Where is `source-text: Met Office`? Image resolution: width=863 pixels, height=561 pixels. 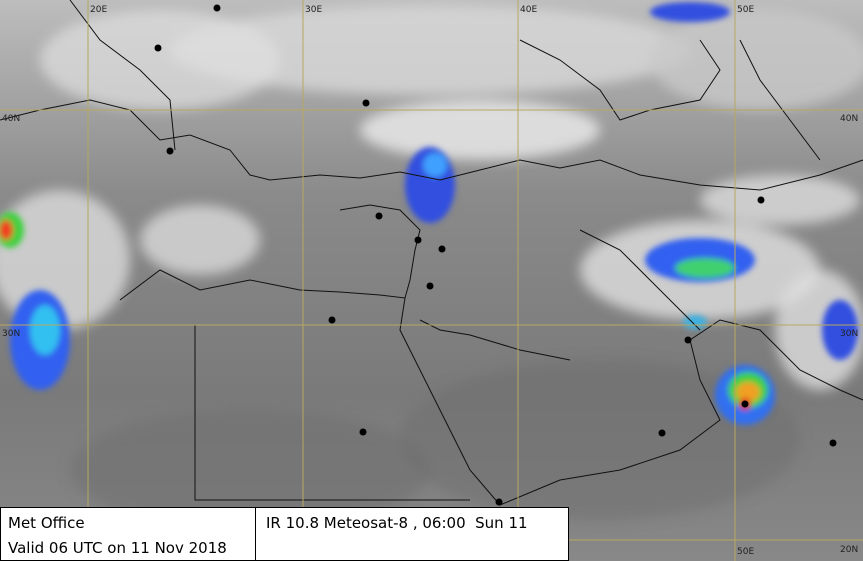
source-text: Met Office is located at coordinates (46, 523).